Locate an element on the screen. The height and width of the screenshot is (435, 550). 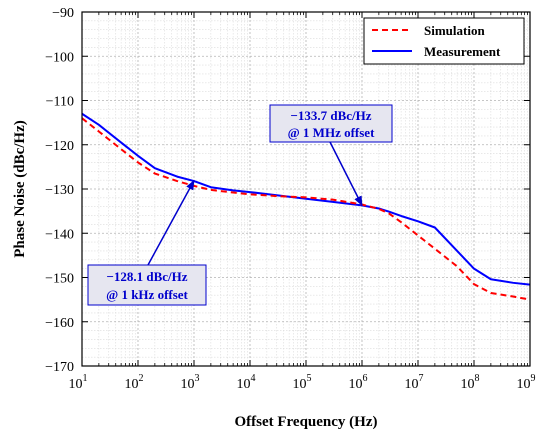
legend: Simulation Measurement is located at coordinates (444, 41).